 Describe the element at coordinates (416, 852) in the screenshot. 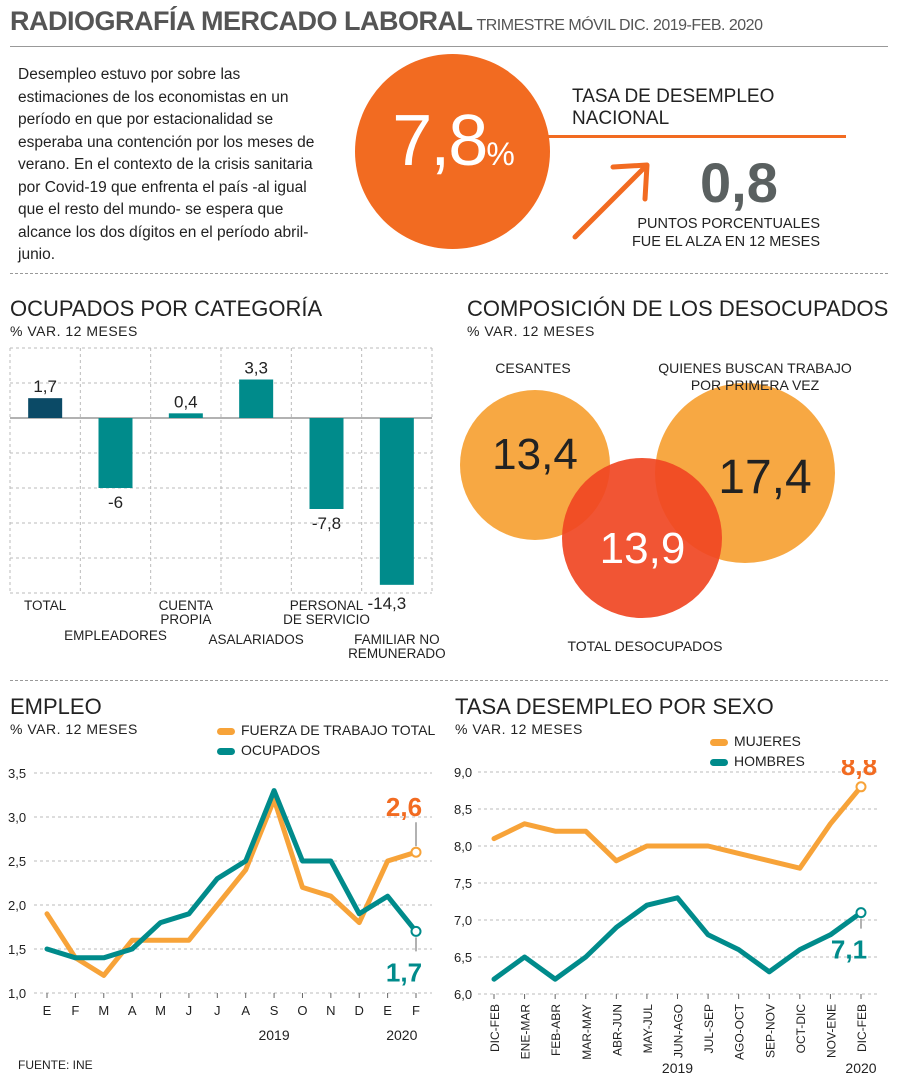

I see `fuerza-end-marker` at that location.